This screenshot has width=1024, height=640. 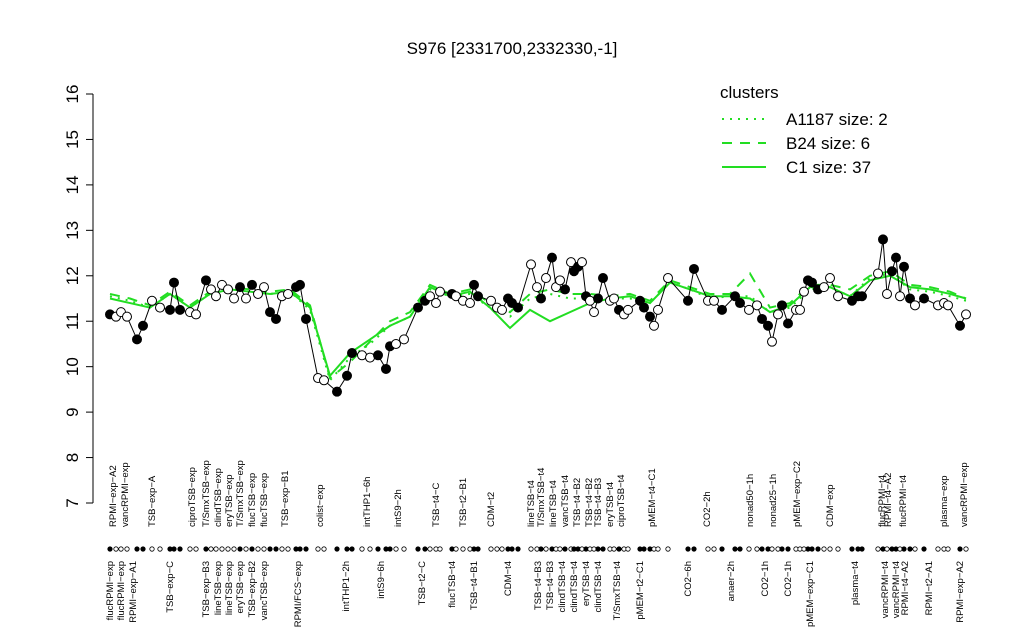 I want to click on top-label: TSB−t4−B2, so click(x=577, y=502).